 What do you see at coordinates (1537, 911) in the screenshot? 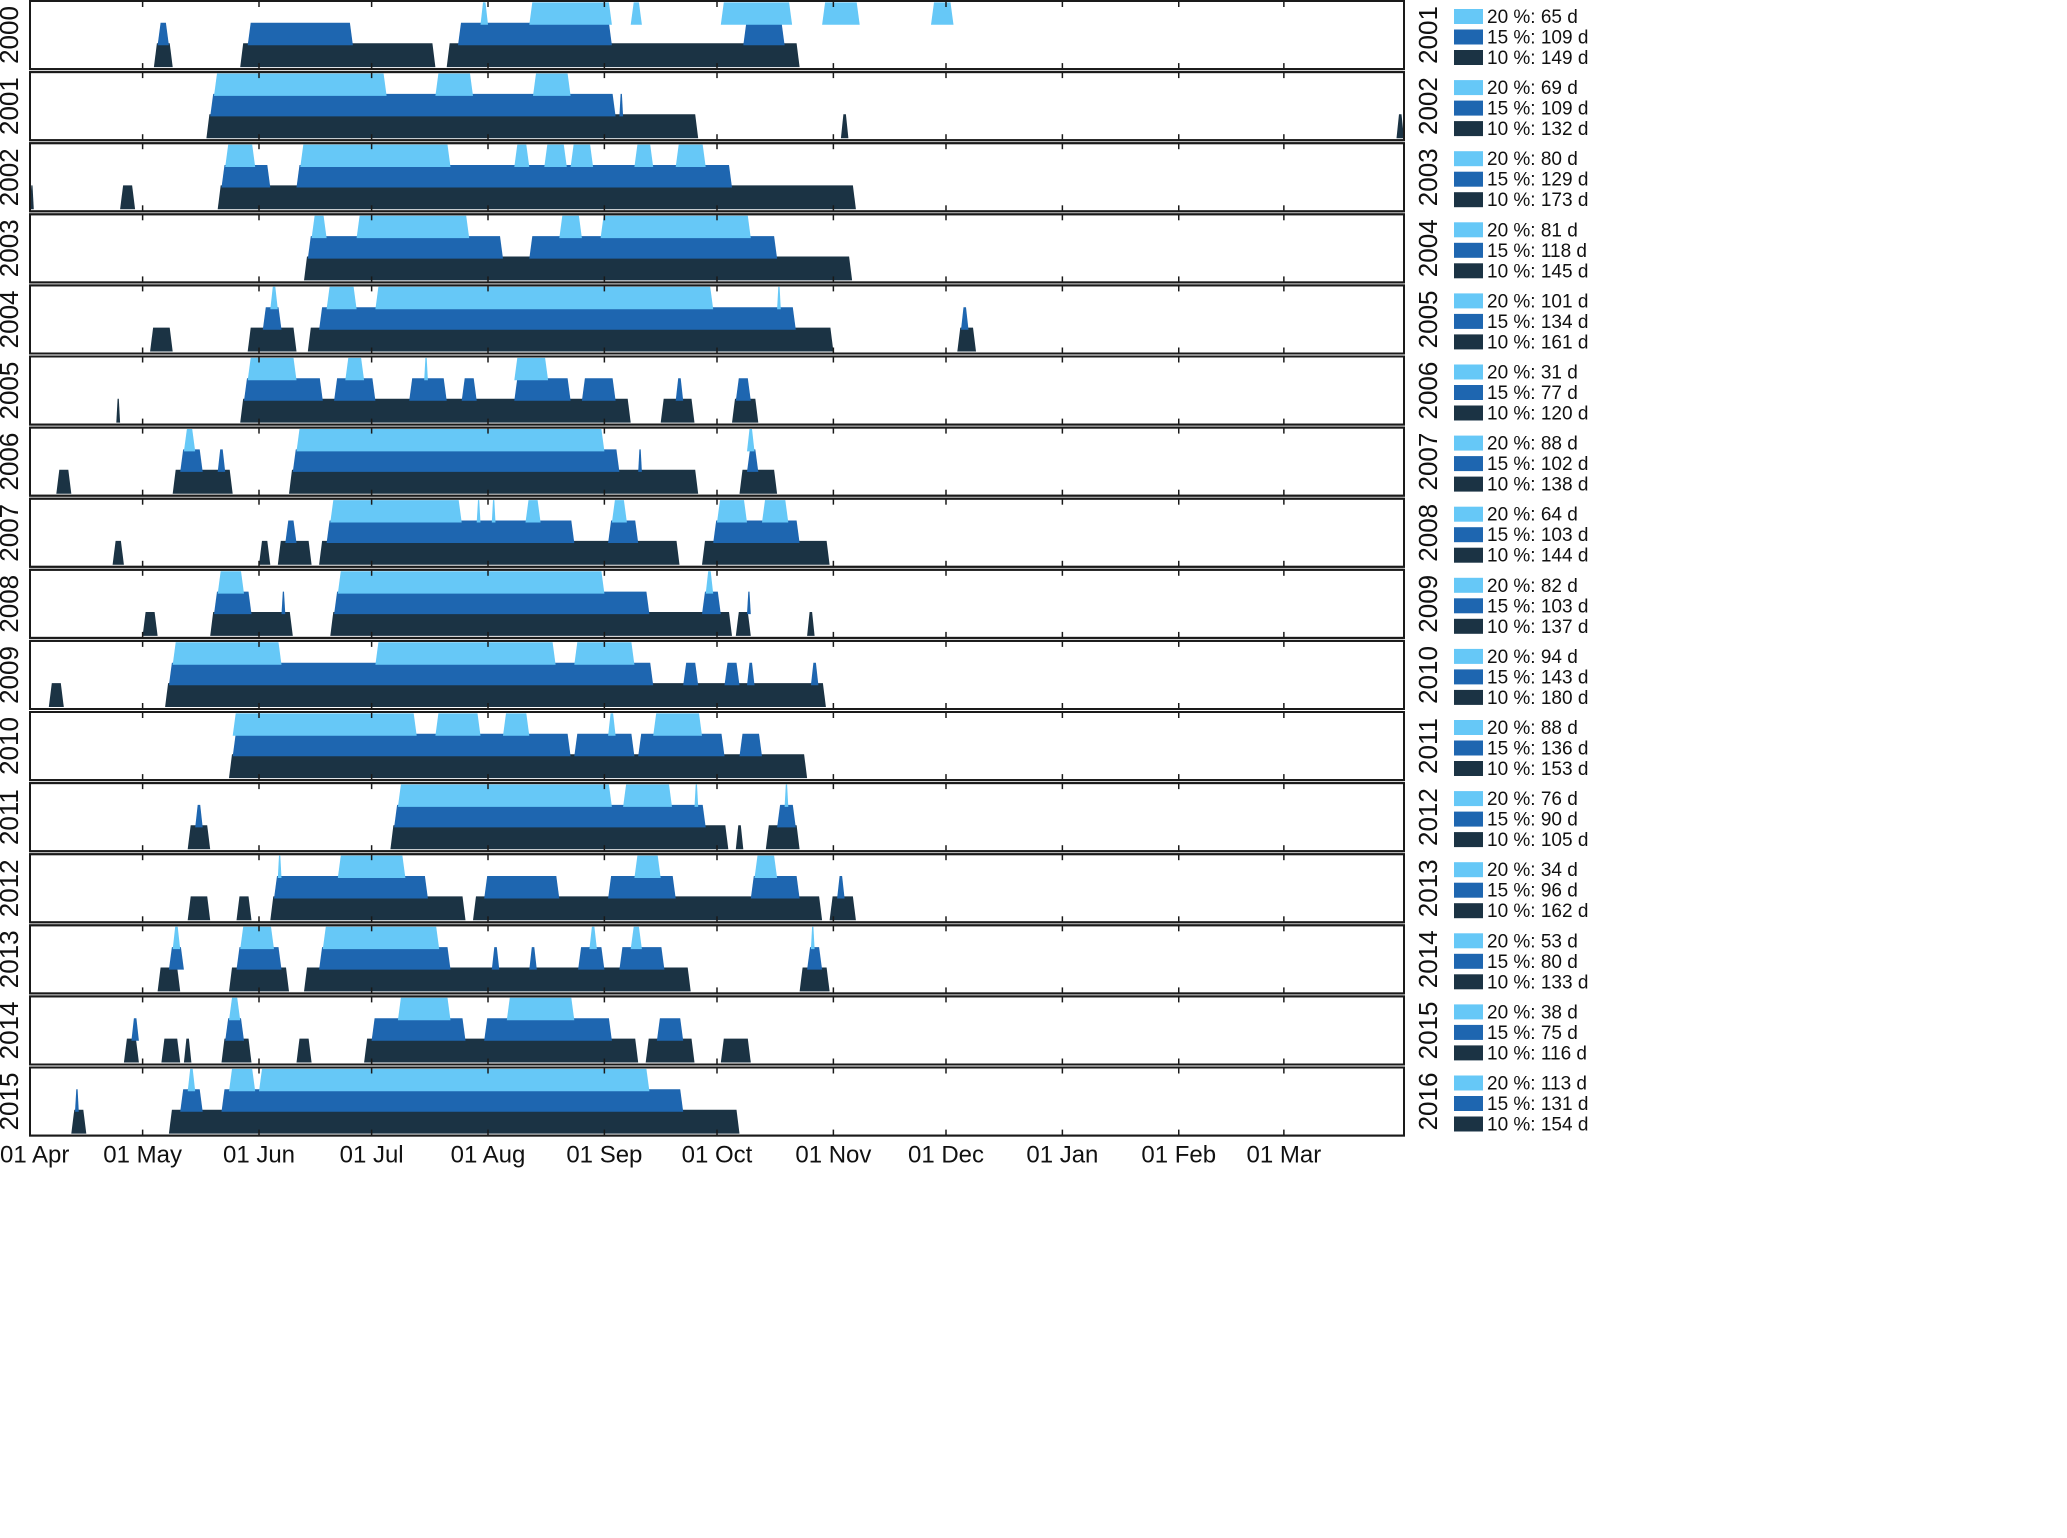
I see `legend-entry: 10 %: 162 d` at bounding box center [1537, 911].